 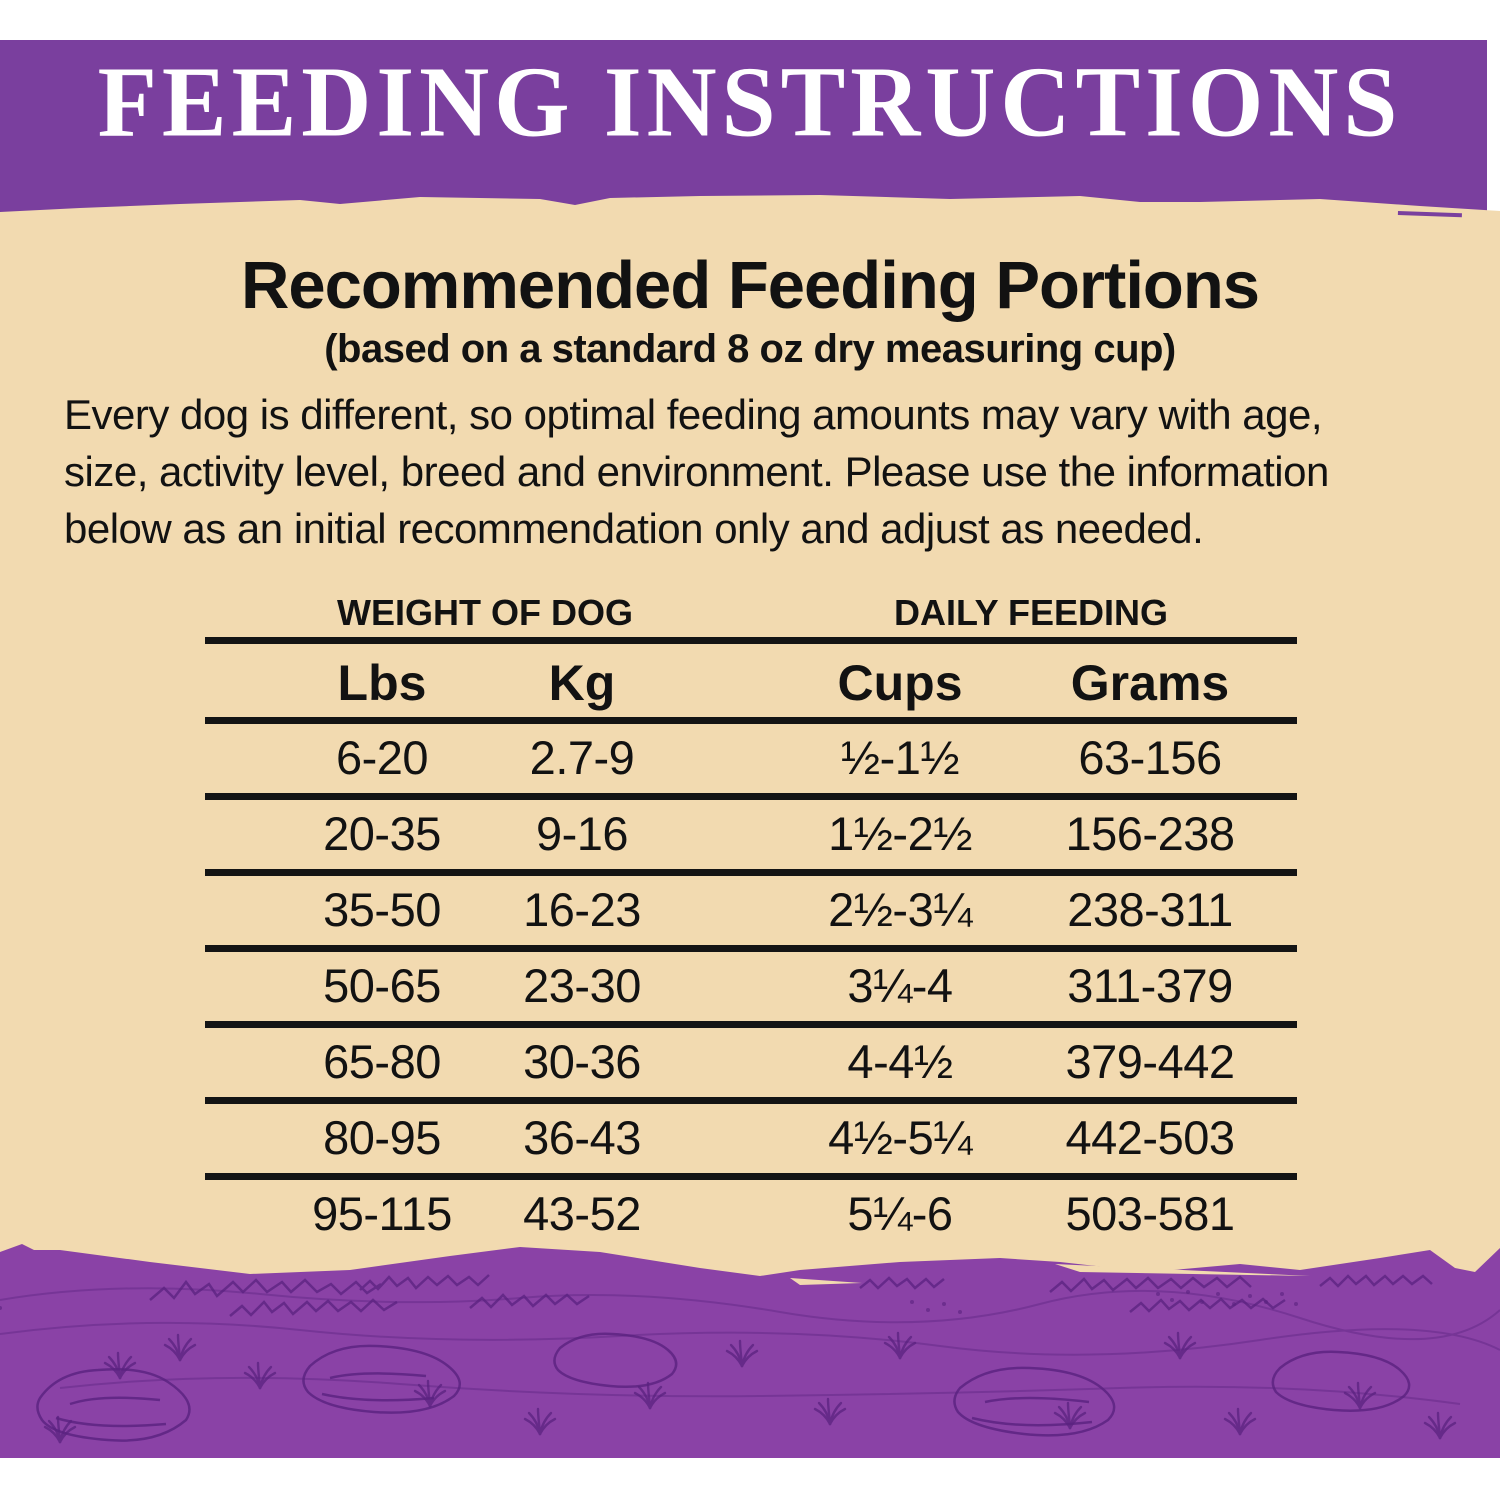 I want to click on bottom-landscape-illustration, so click(x=750, y=1351).